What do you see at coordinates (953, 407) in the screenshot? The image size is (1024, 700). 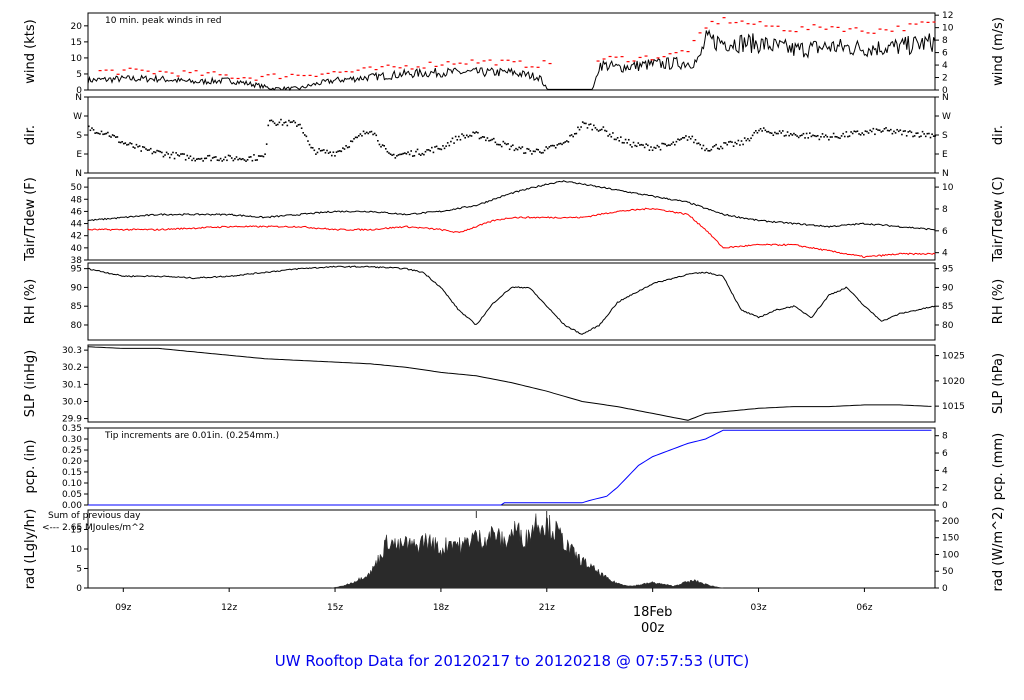 I see `ytick-label-right-slp: 1015` at bounding box center [953, 407].